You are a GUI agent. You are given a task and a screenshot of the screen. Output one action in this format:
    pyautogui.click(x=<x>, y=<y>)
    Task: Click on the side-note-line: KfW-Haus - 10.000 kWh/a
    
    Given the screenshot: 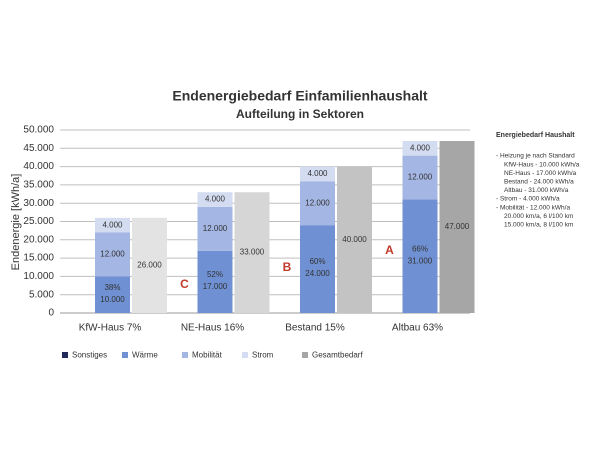 What is the action you would take?
    pyautogui.click(x=542, y=164)
    